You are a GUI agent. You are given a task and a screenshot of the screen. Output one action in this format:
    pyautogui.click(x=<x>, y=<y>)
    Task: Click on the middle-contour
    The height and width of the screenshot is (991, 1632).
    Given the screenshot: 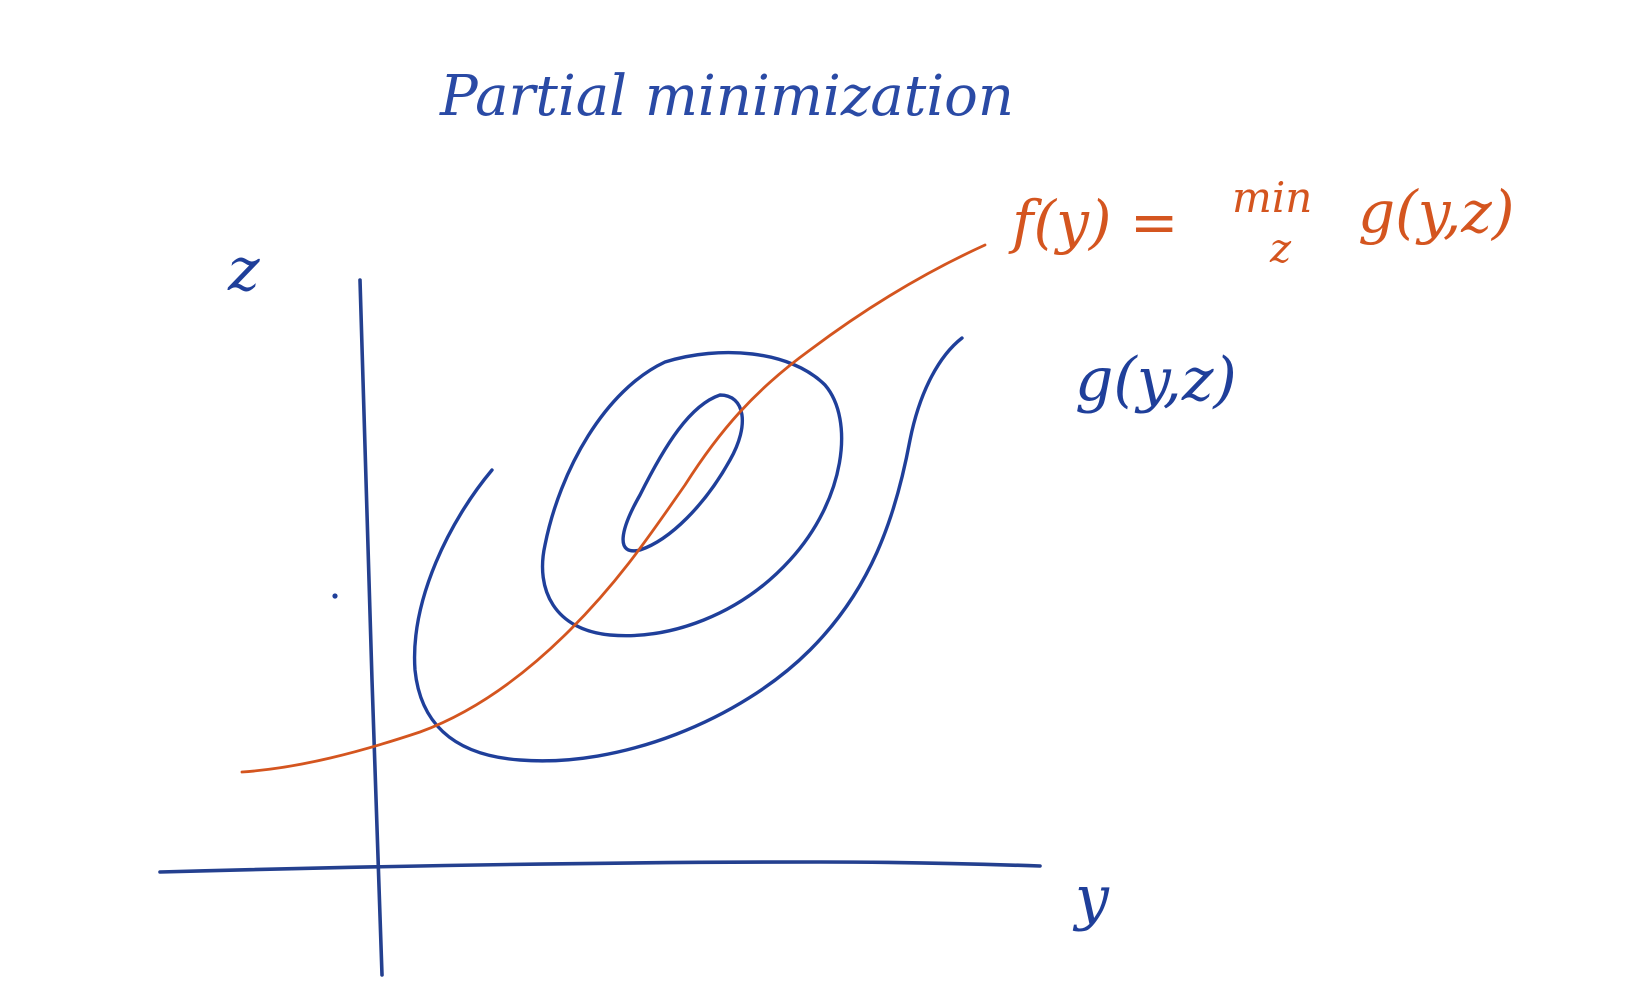 What is the action you would take?
    pyautogui.click(x=692, y=494)
    